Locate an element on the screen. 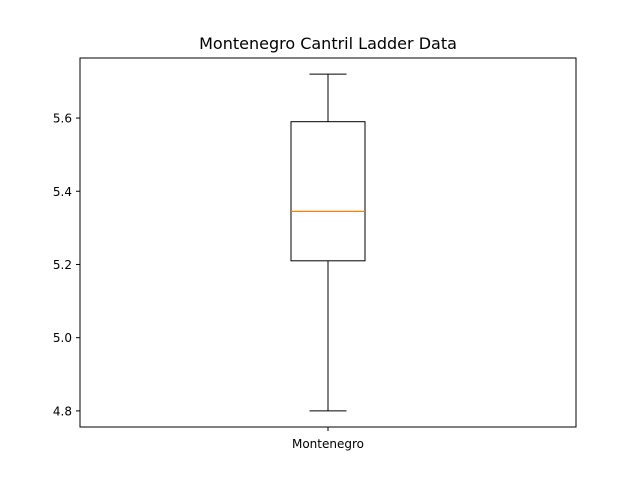 Image resolution: width=640 pixels, height=484 pixels. y-tick-label: 4.8 is located at coordinates (62, 411).